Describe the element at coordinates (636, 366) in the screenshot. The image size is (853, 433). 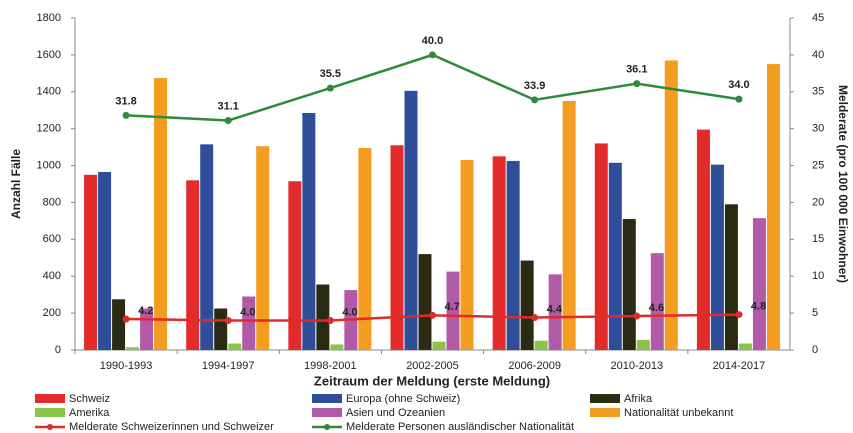
I see `x-tick-label: 2010-2013` at that location.